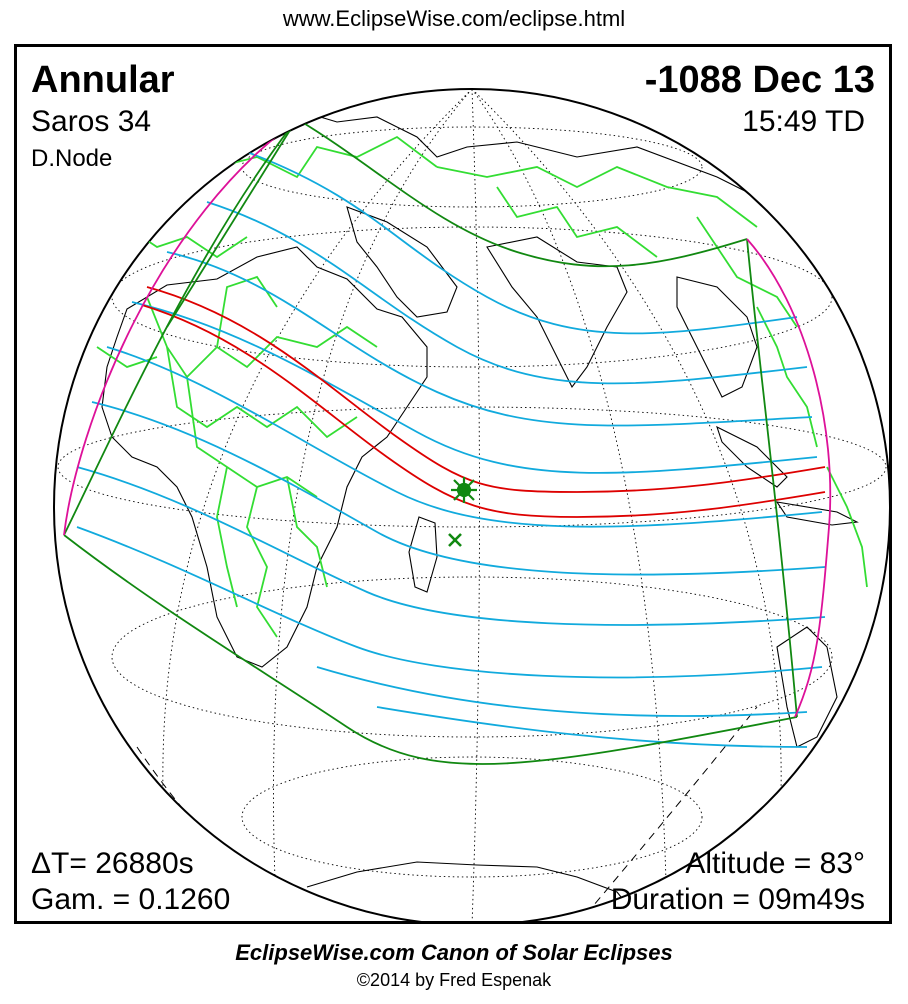  What do you see at coordinates (112, 863) in the screenshot?
I see `delta-t: ΔT= 26880s` at bounding box center [112, 863].